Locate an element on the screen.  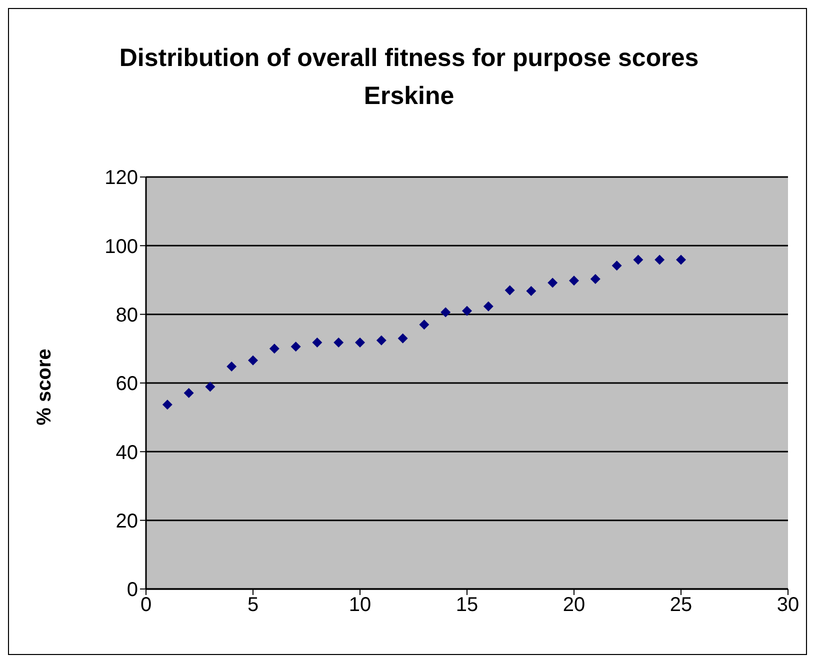
y-tick-label: 0 is located at coordinates (132, 590).